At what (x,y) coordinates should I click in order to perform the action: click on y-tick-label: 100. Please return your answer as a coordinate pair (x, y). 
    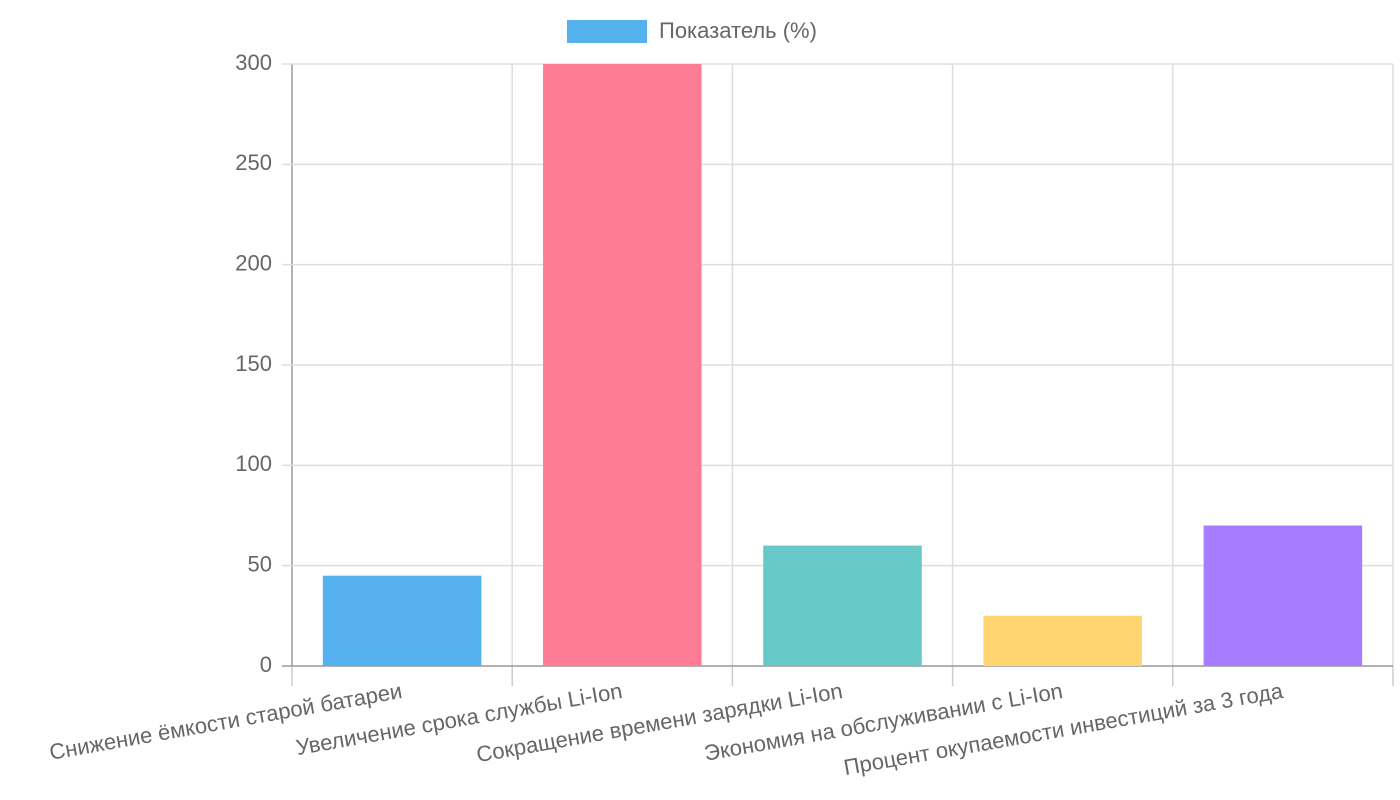
    Looking at the image, I should click on (253, 463).